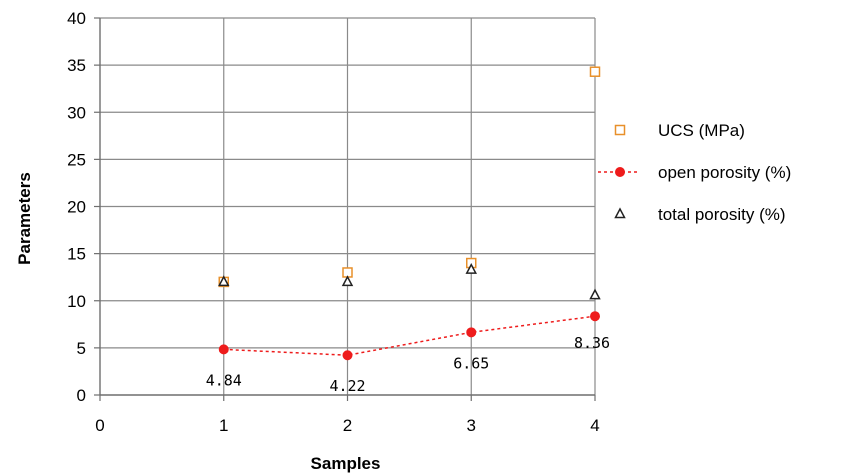 This screenshot has height=473, width=860. I want to click on data-labels: 4.84 4.22 6.65 8.36, so click(408, 364).